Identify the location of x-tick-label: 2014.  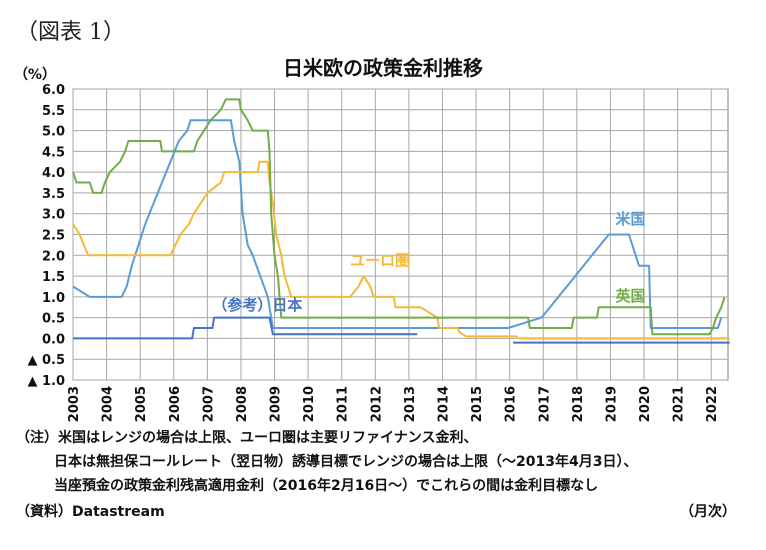
(443, 404).